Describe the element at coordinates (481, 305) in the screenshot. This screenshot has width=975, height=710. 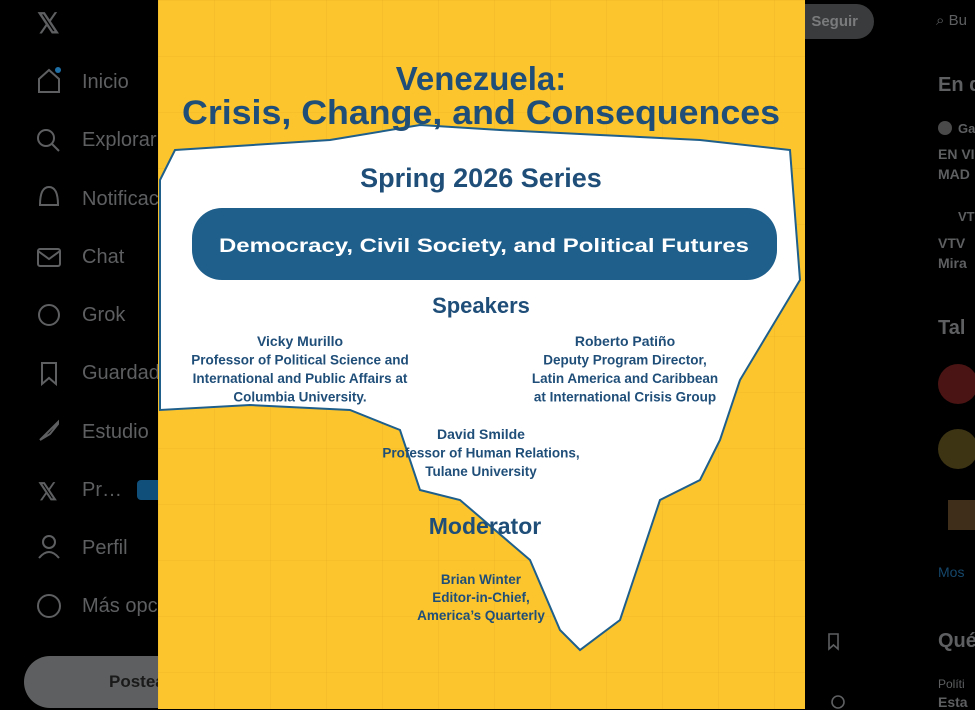
I see `speakers-heading: Speakers` at that location.